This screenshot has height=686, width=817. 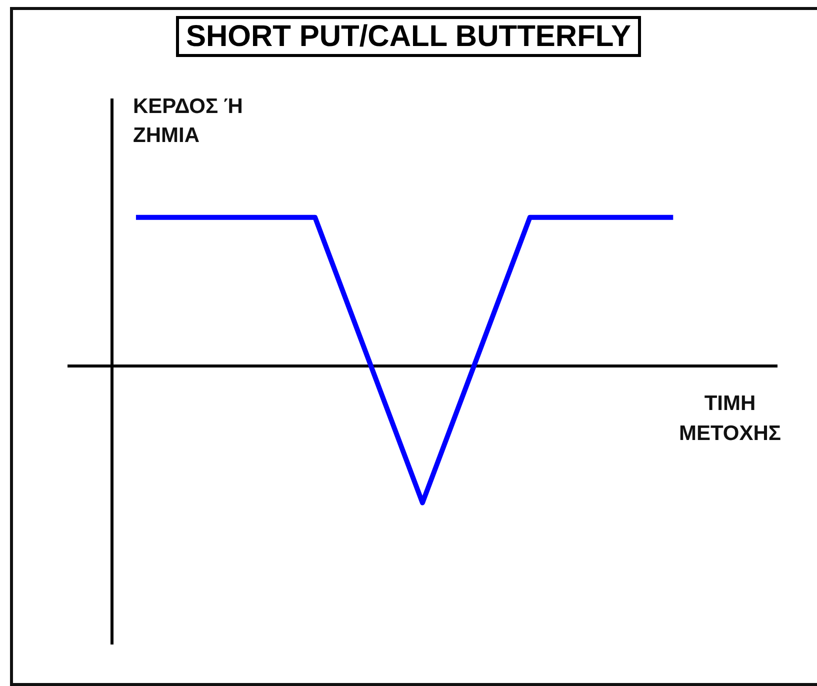 I want to click on x-axis-title: ΤΙΜΗ ΜΕΤΟΧΗΣ, so click(x=730, y=419).